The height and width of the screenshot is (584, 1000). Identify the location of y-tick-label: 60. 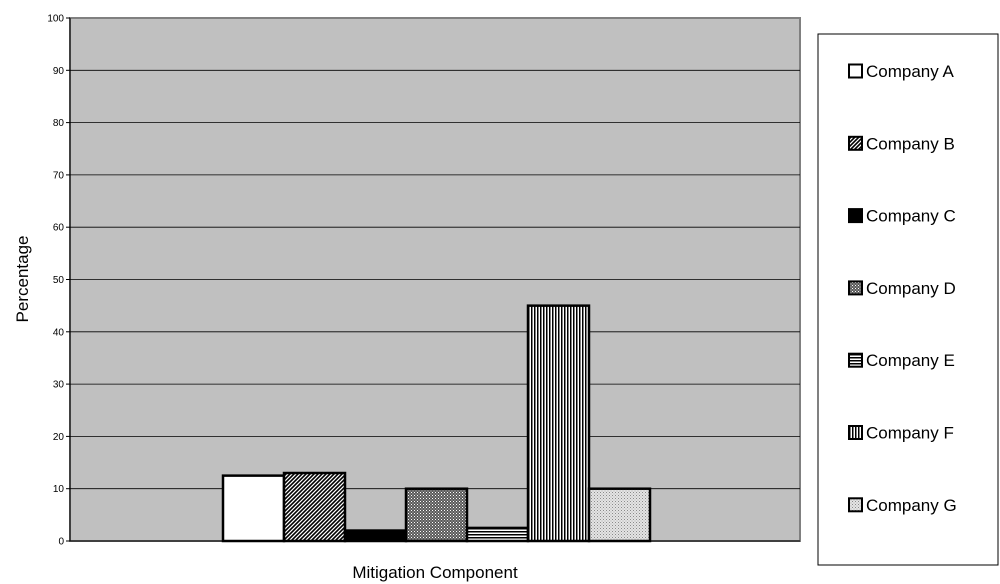
(59, 228).